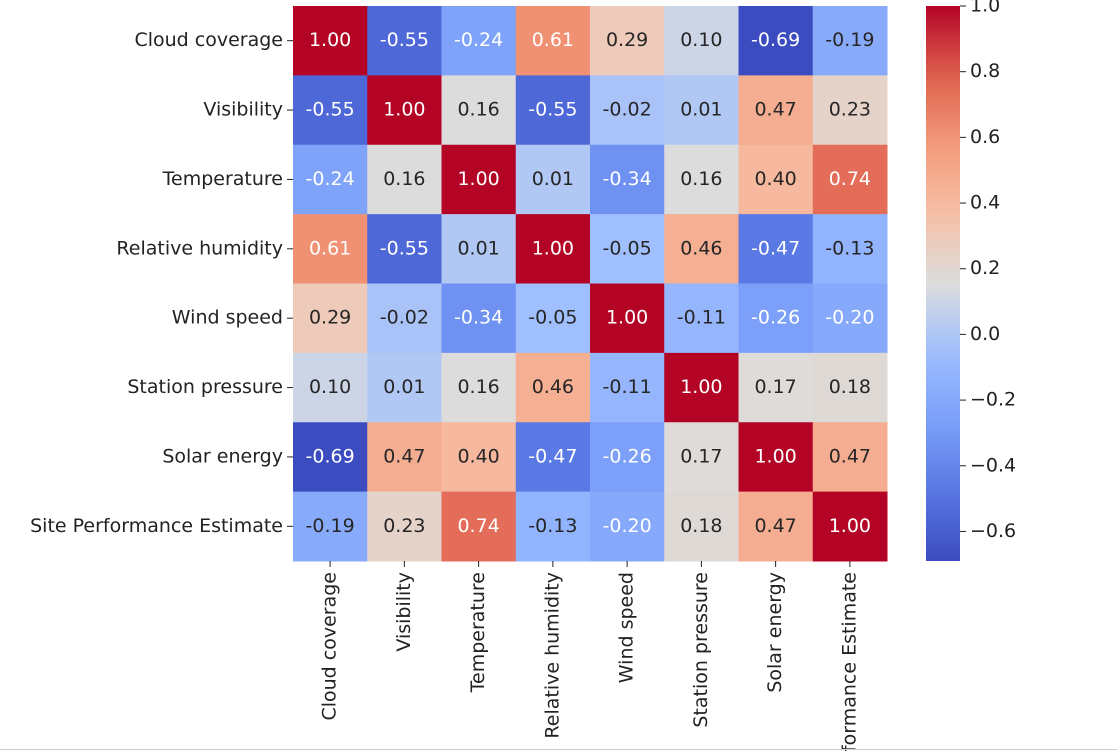 The height and width of the screenshot is (751, 1117). I want to click on x-tick-label: Solar energy, so click(775, 632).